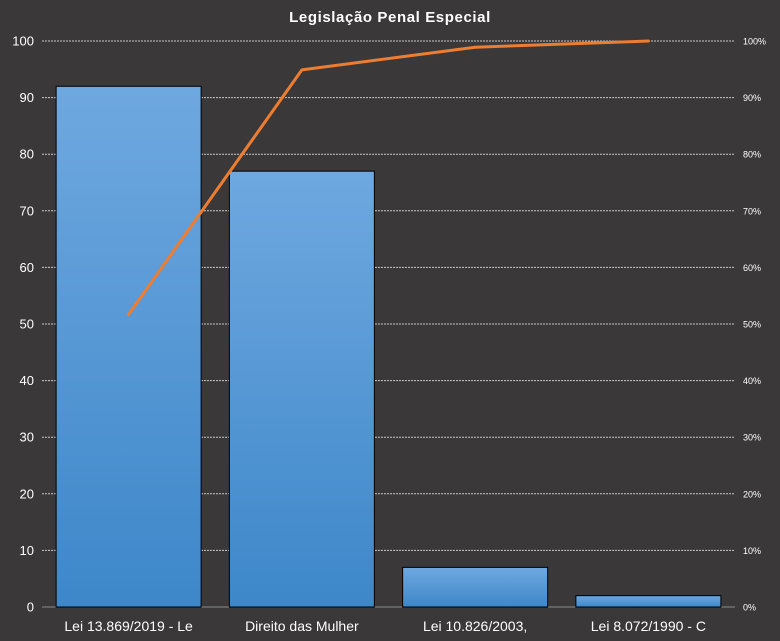  What do you see at coordinates (752, 381) in the screenshot?
I see `y2-tick-label: 40%` at bounding box center [752, 381].